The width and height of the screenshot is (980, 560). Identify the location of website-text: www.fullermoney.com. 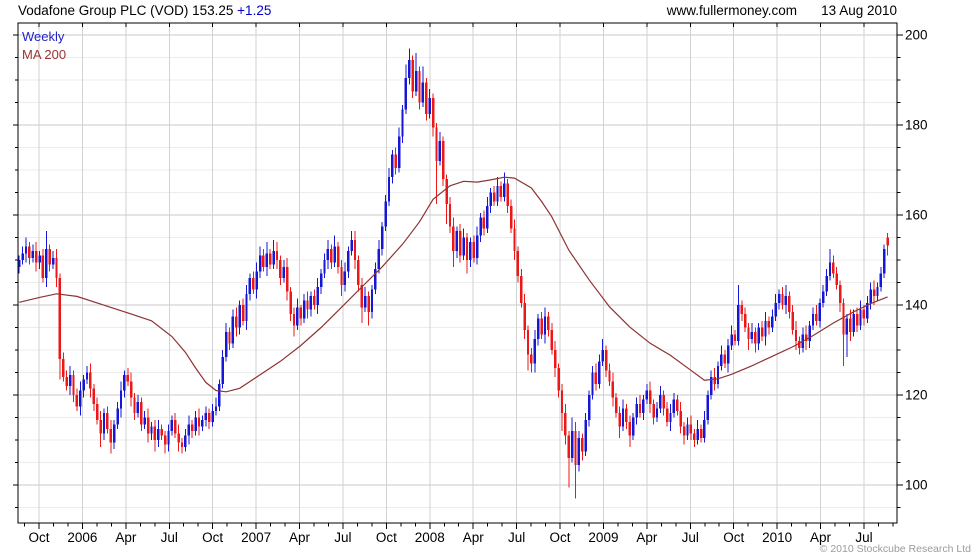
(731, 10).